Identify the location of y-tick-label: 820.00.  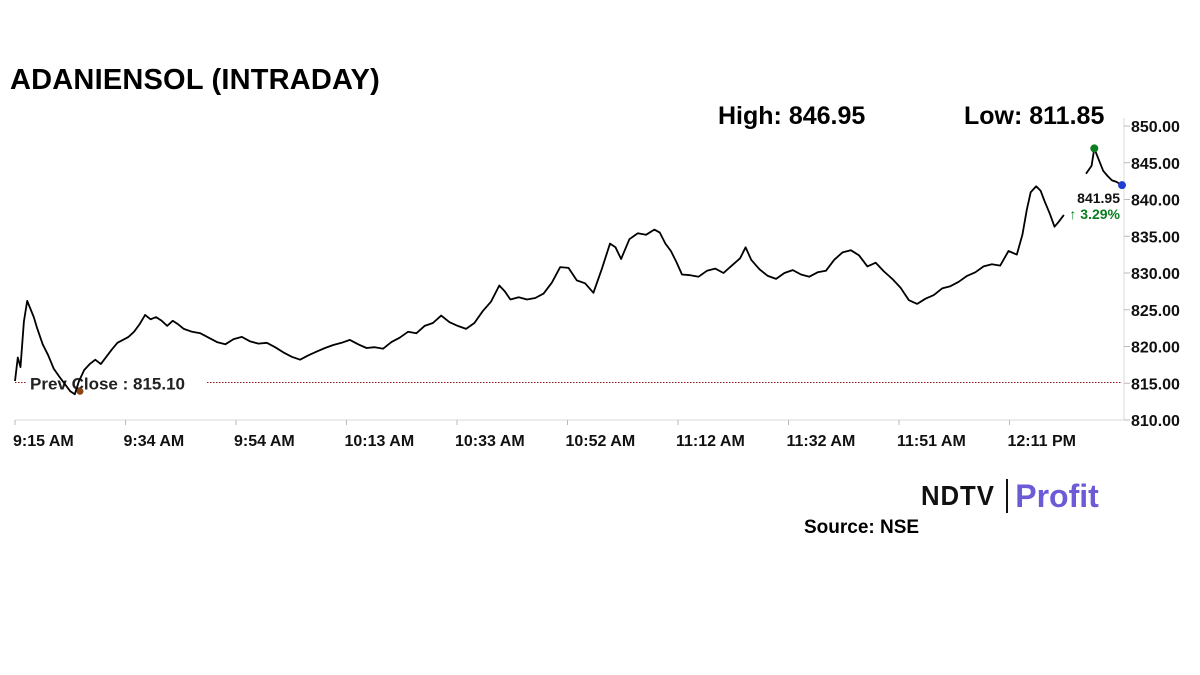
(1155, 348).